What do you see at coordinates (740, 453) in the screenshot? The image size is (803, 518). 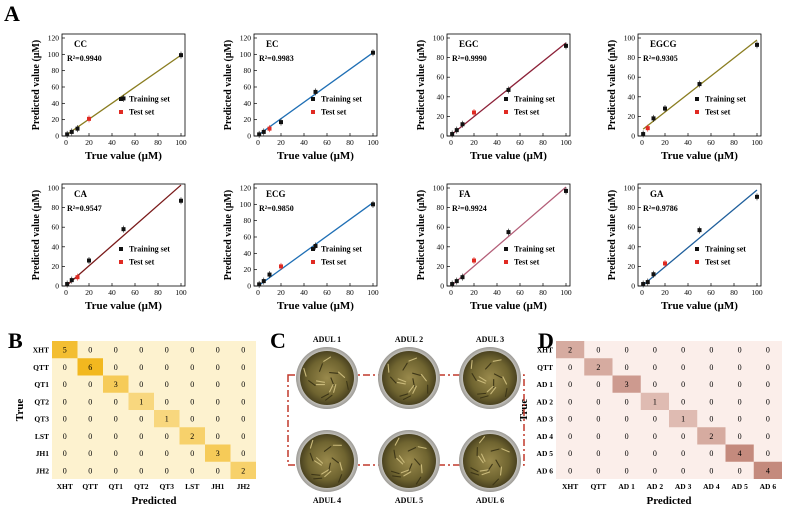 I see `matrix-cell-value: 4` at bounding box center [740, 453].